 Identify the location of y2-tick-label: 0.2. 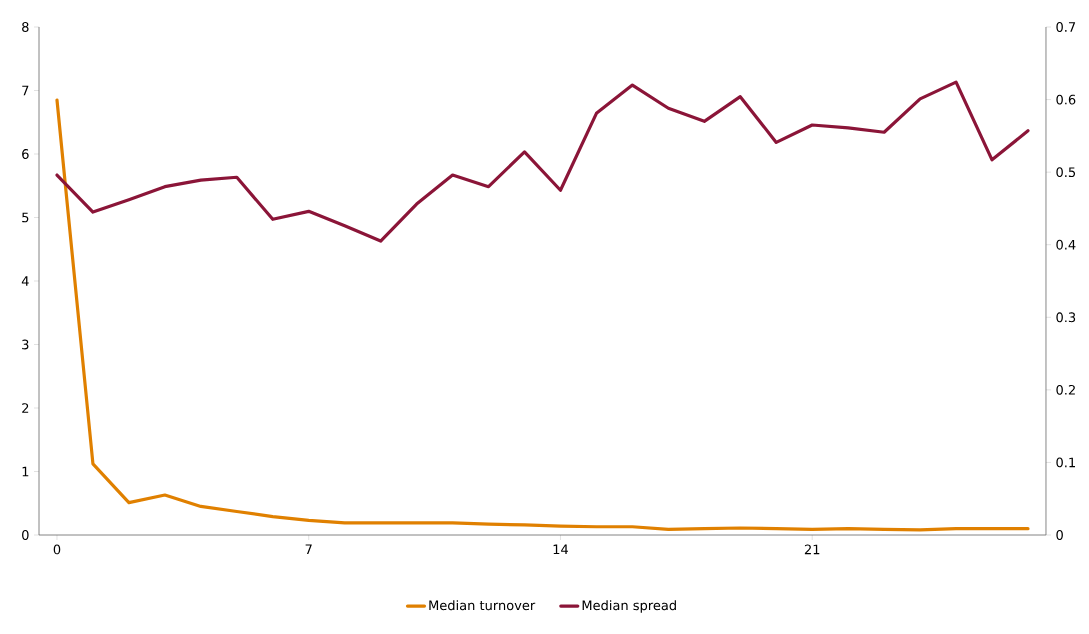
(1065, 389).